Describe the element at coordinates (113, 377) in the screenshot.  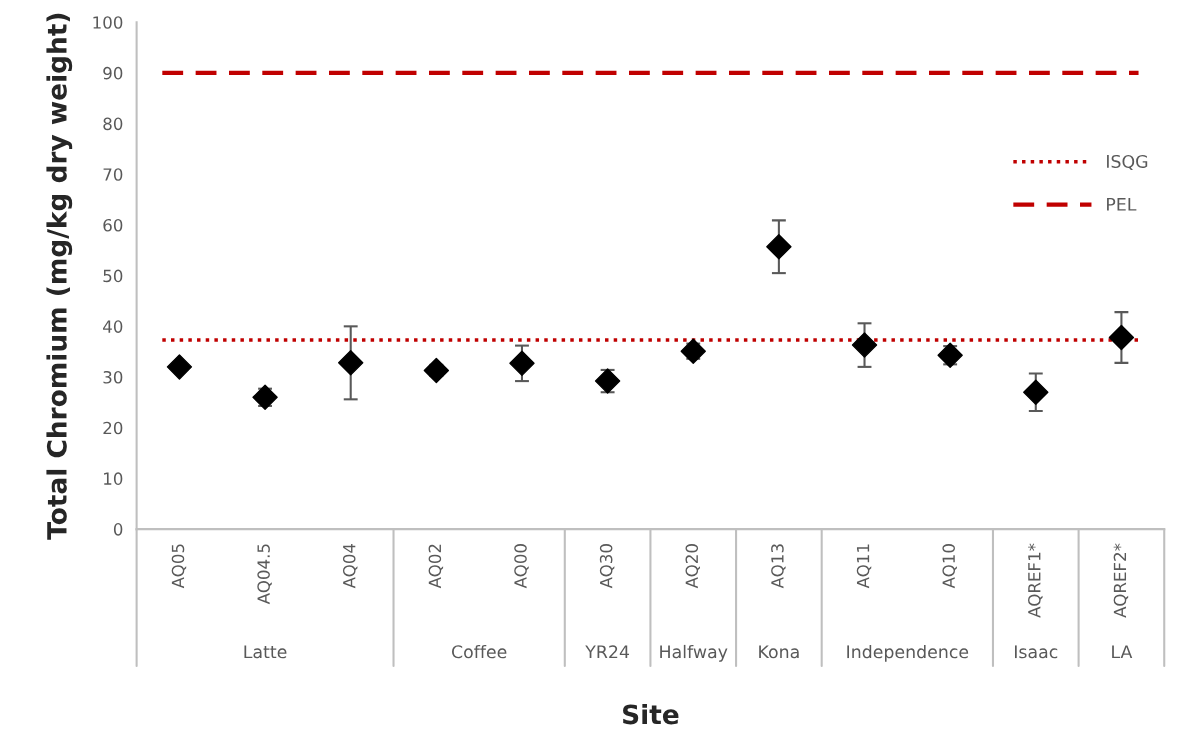
I see `y-tick-label: 30` at that location.